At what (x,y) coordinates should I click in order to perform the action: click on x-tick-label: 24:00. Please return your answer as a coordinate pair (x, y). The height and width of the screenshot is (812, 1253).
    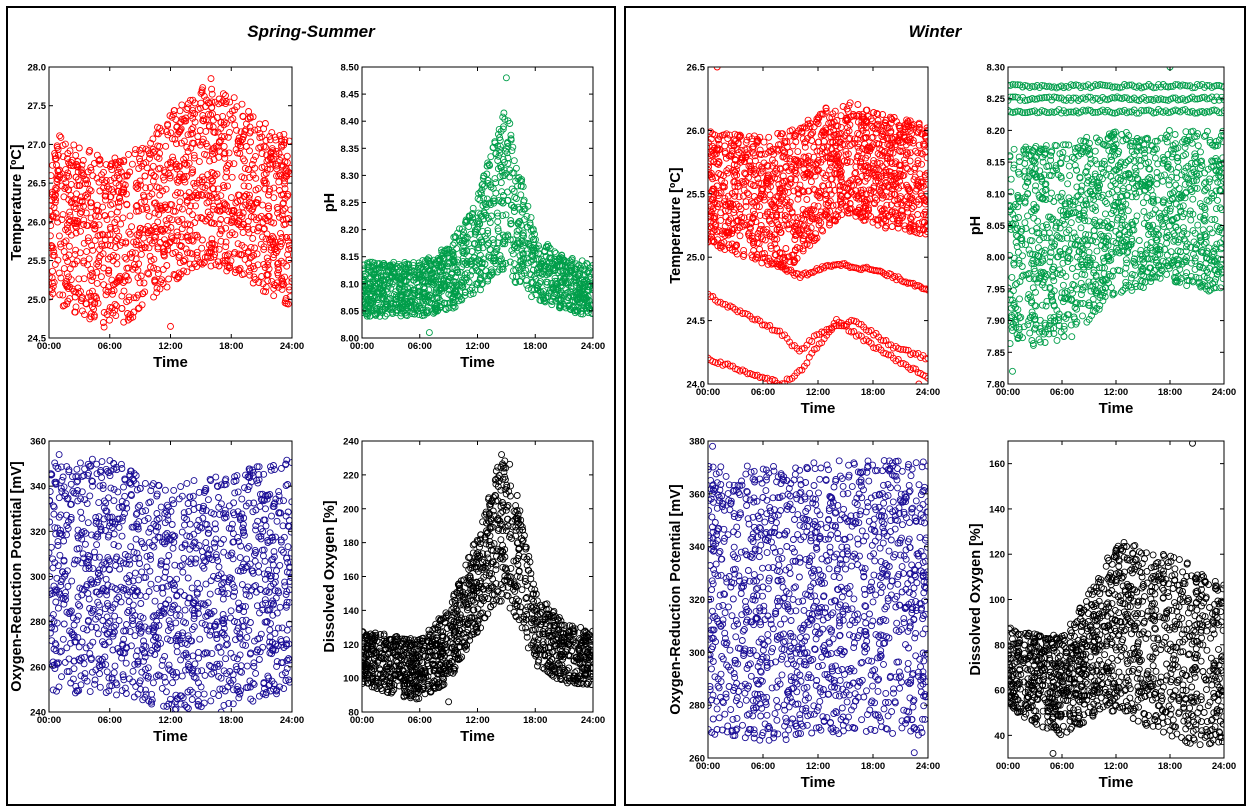
    Looking at the image, I should click on (292, 346).